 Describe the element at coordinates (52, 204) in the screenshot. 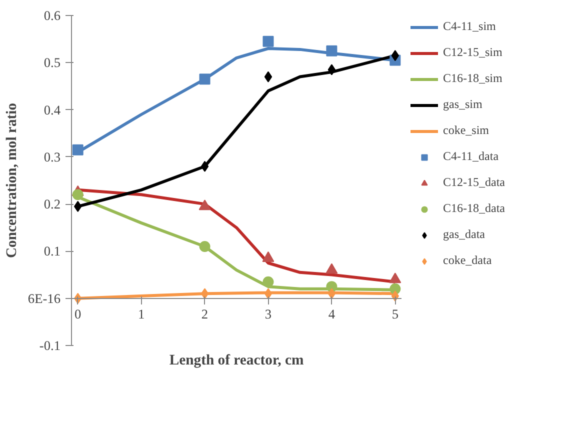

I see `y-tick-label: 0.2` at that location.